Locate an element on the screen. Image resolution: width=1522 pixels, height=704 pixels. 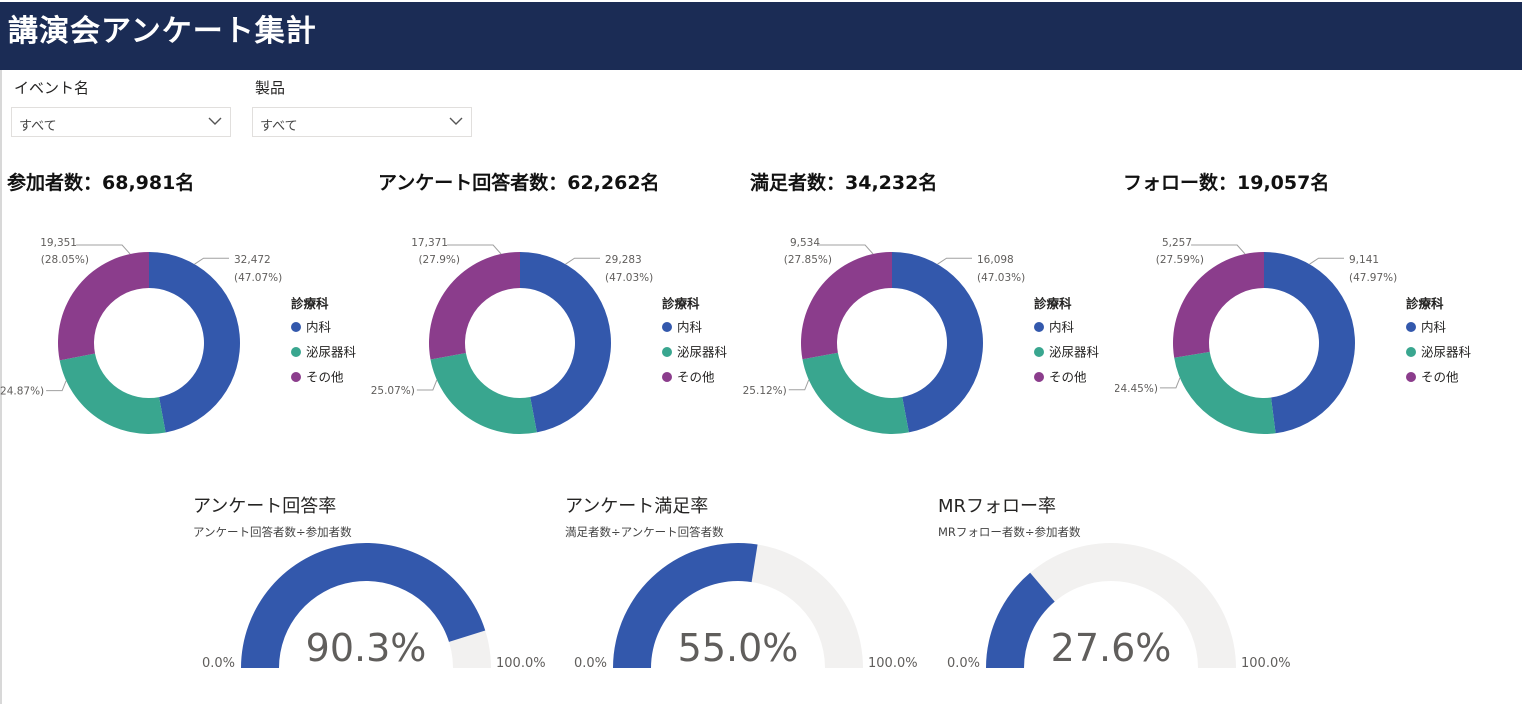
gauge-follow-rate: 27.6% 0.0% 100.0% is located at coordinates (1119, 607).